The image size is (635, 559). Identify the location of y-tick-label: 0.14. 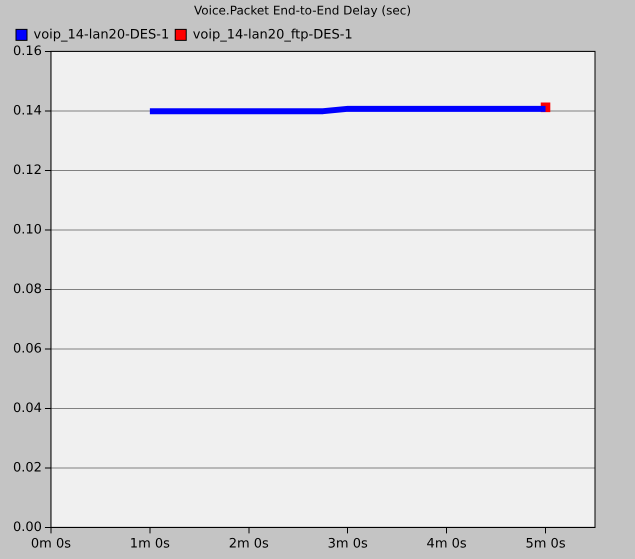
(27, 110).